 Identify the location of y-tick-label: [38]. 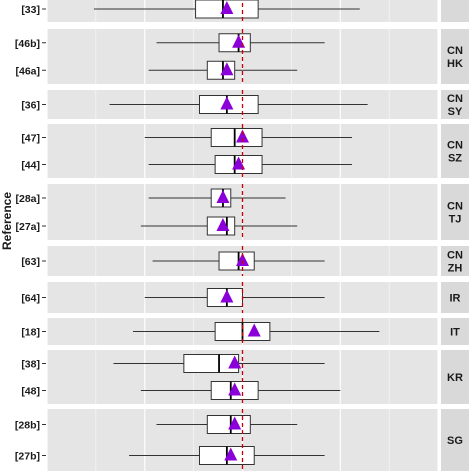
(30, 365).